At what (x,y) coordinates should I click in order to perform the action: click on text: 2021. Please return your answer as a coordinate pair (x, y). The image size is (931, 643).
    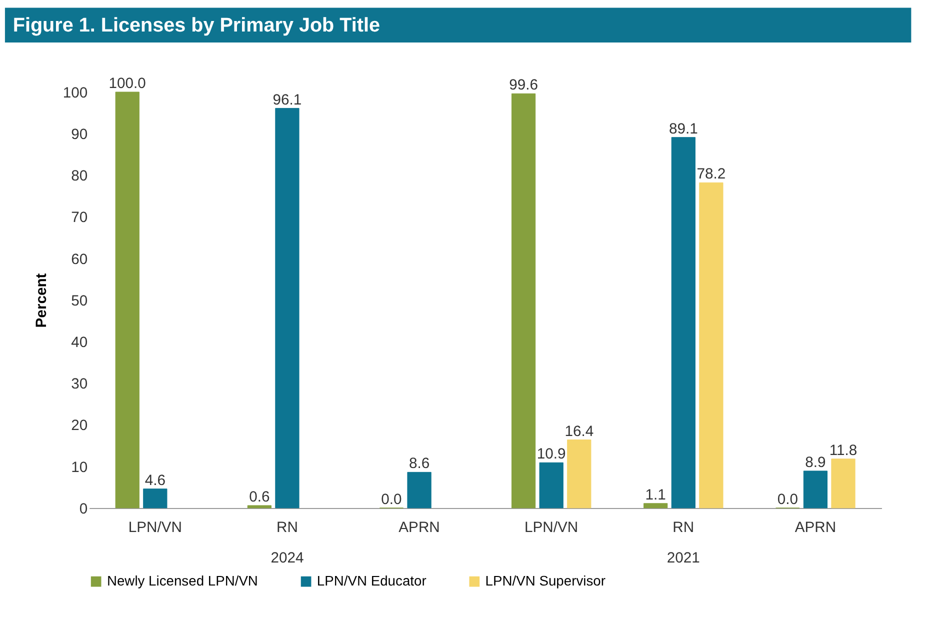
    Looking at the image, I should click on (683, 558).